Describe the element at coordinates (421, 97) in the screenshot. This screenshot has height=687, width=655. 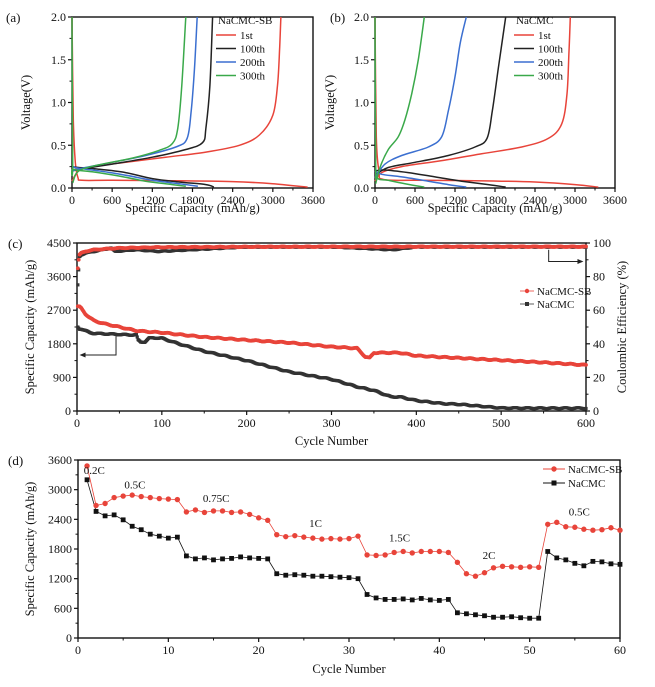
I see `curve-200th-charge` at that location.